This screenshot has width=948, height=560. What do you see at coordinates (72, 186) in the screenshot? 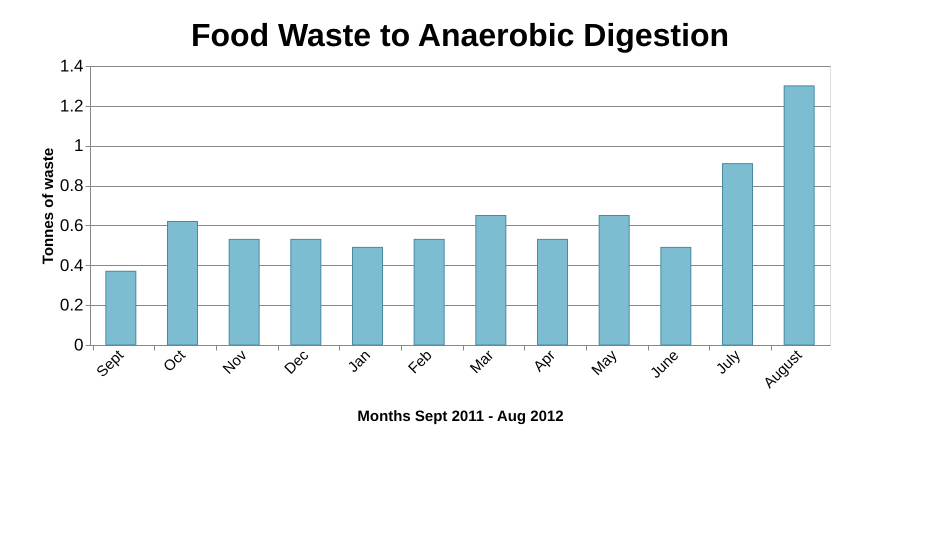
I see `y-tick-label: 0.8` at bounding box center [72, 186].